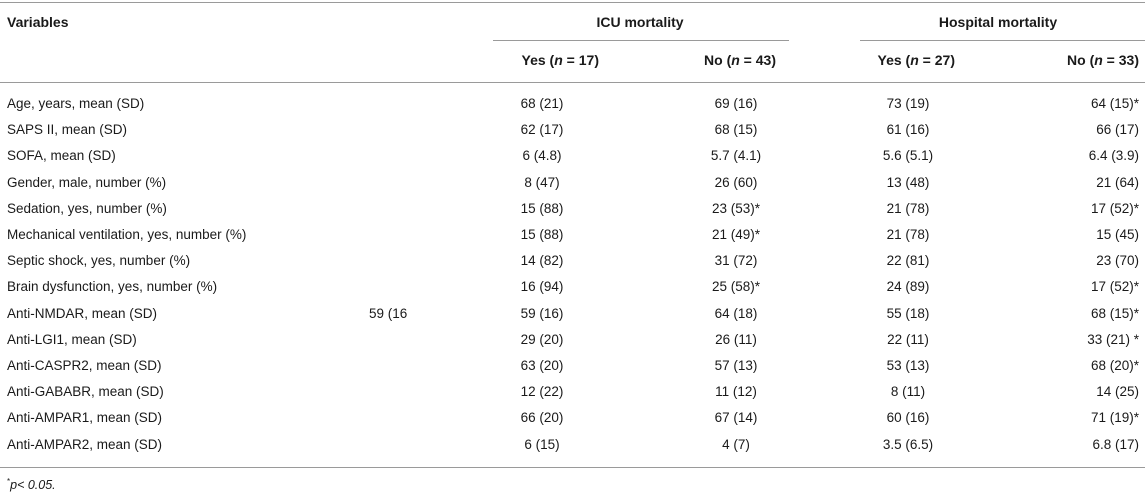 The image size is (1145, 496). What do you see at coordinates (99, 260) in the screenshot?
I see `row-label: Septic shock, yes, number (%)` at bounding box center [99, 260].